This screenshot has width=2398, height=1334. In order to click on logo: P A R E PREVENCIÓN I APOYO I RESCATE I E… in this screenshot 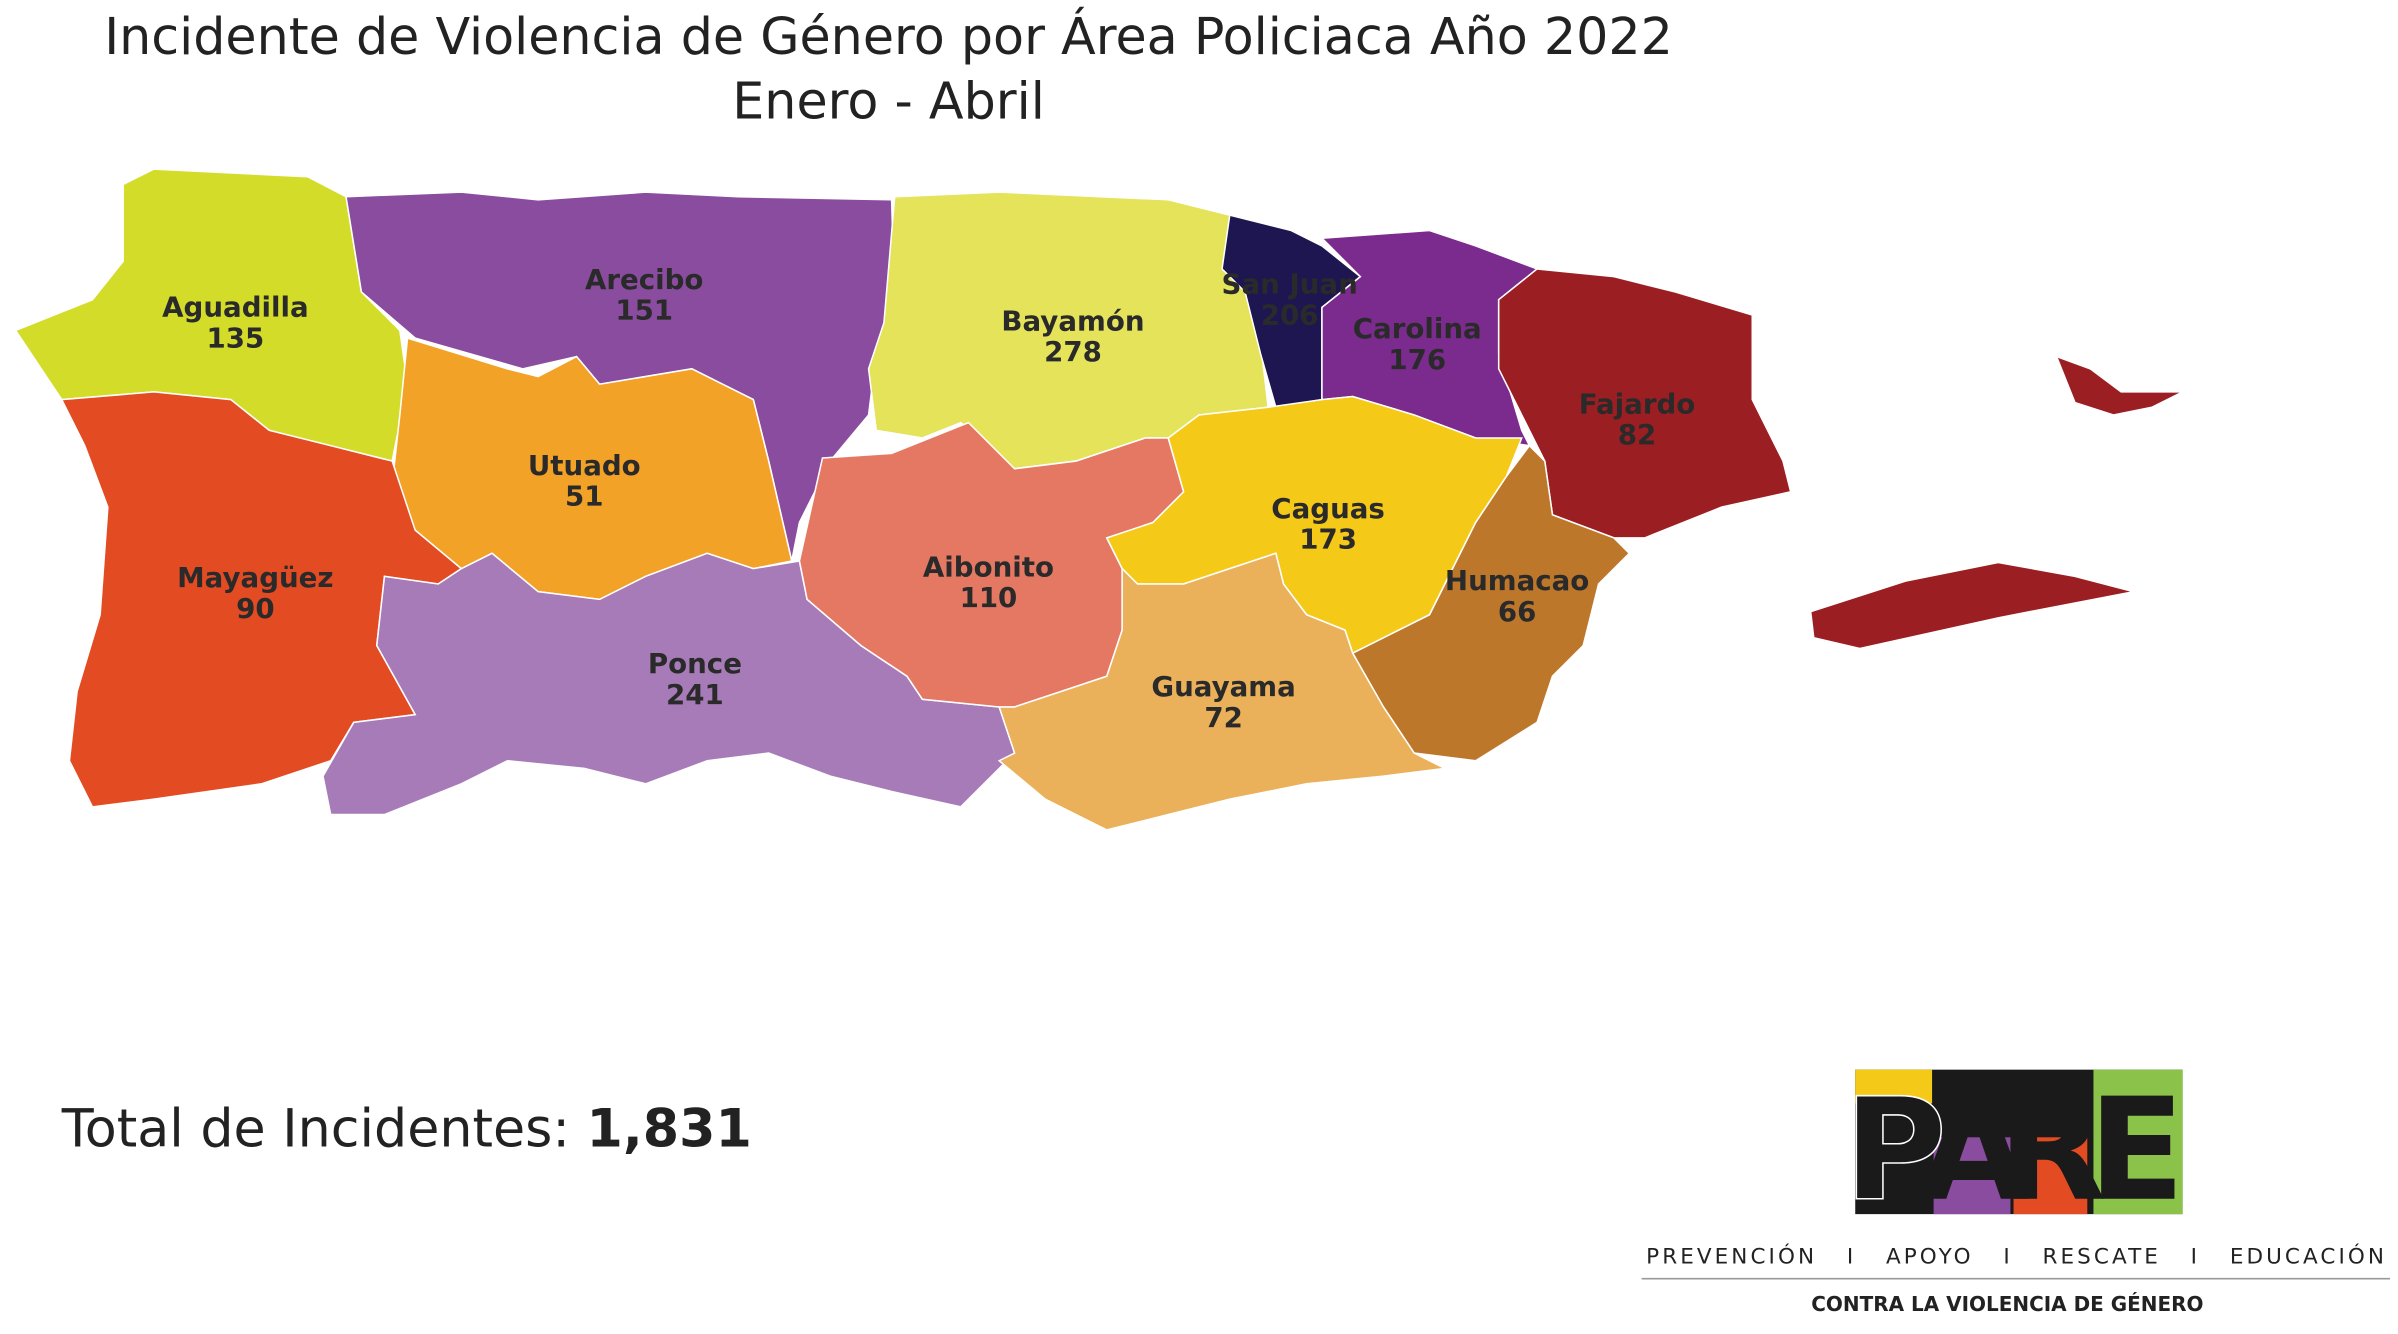, I will do `click(2016, 1192)`.